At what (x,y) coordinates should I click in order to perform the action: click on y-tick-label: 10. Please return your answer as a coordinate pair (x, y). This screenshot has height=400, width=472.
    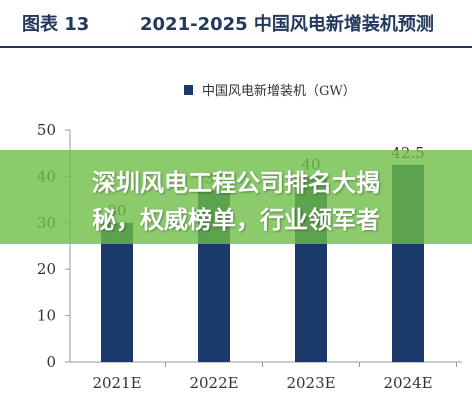
    Looking at the image, I should click on (46, 316).